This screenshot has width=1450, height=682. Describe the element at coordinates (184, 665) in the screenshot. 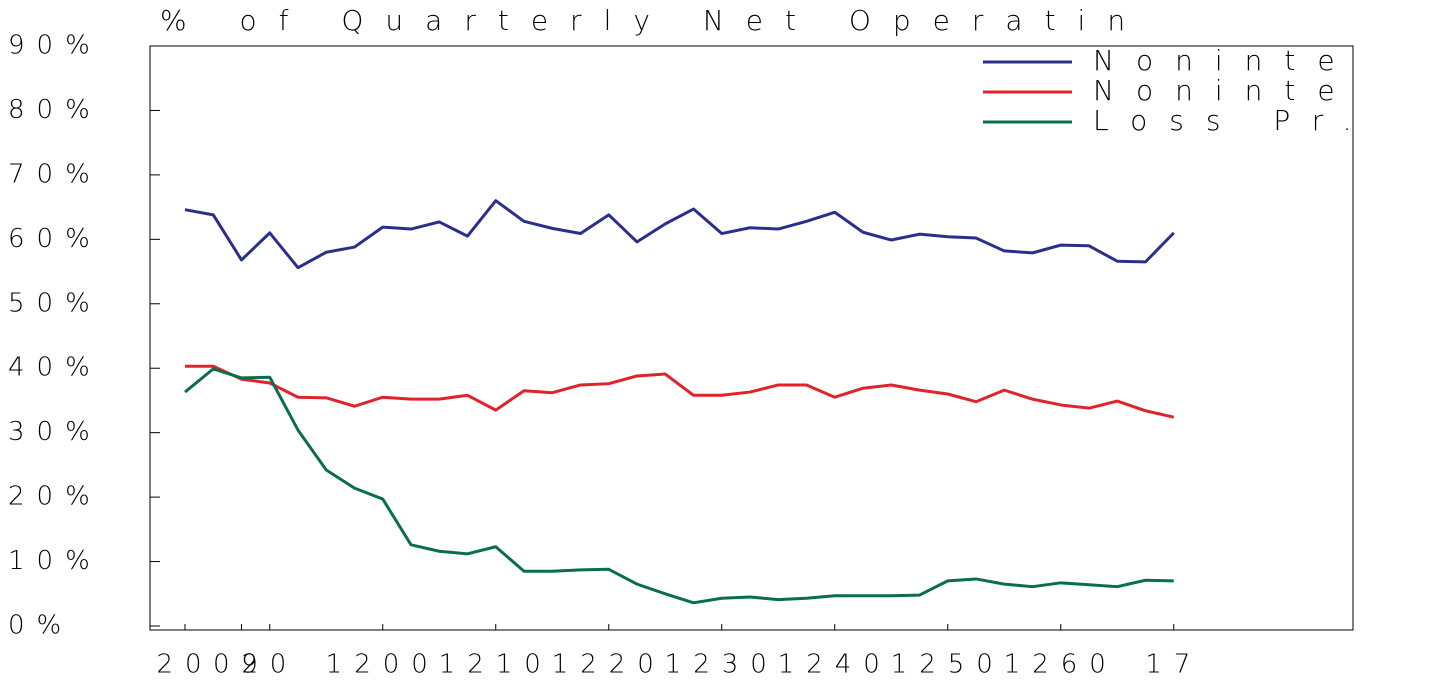

I see `x-tick-label: 20` at that location.